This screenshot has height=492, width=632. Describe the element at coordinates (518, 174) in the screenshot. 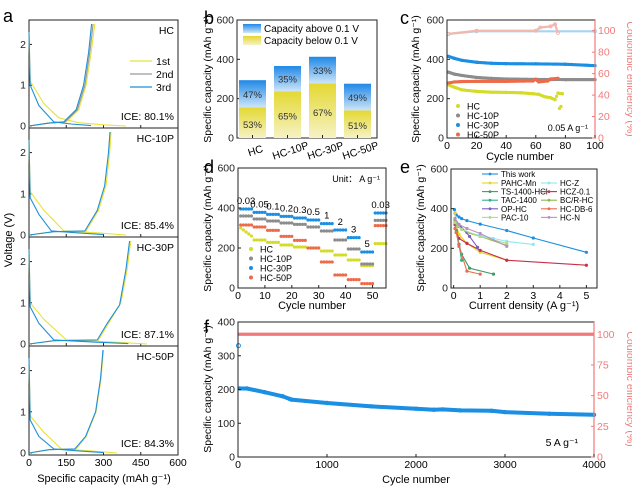

I see `e-legend-label: This work` at that location.